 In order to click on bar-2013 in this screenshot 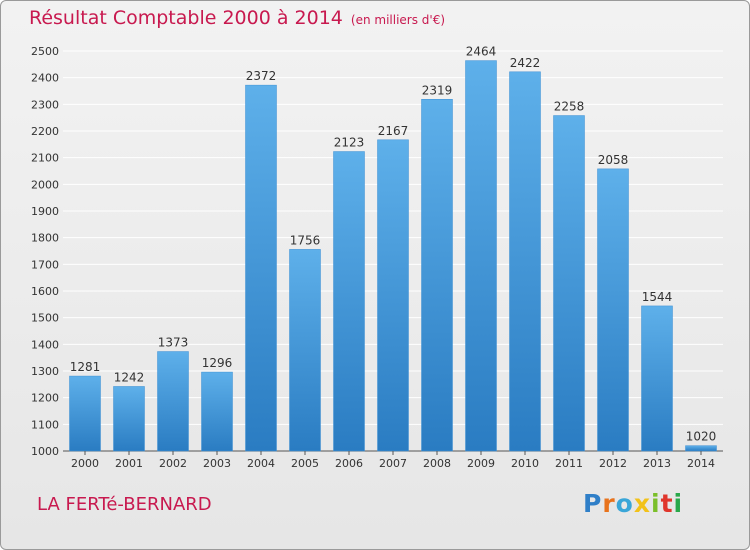, I will do `click(657, 378)`.